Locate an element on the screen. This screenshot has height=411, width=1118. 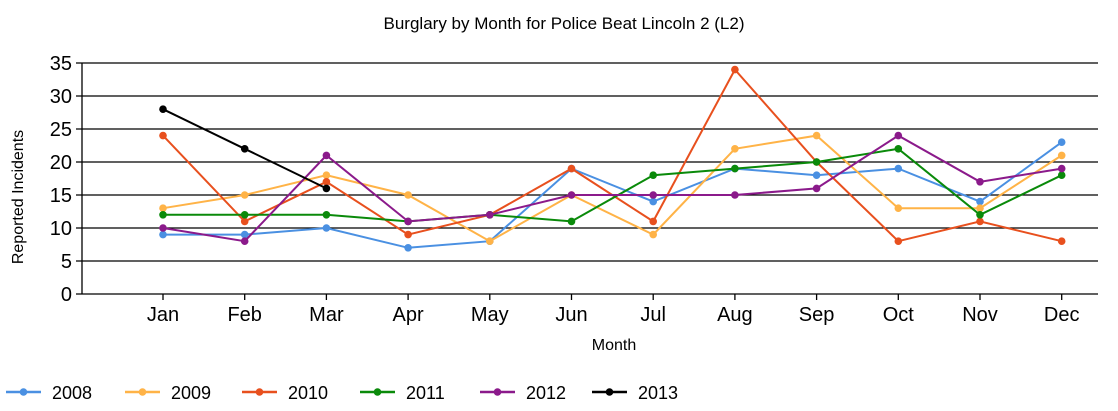
x-tick-label: Jul is located at coordinates (653, 315).